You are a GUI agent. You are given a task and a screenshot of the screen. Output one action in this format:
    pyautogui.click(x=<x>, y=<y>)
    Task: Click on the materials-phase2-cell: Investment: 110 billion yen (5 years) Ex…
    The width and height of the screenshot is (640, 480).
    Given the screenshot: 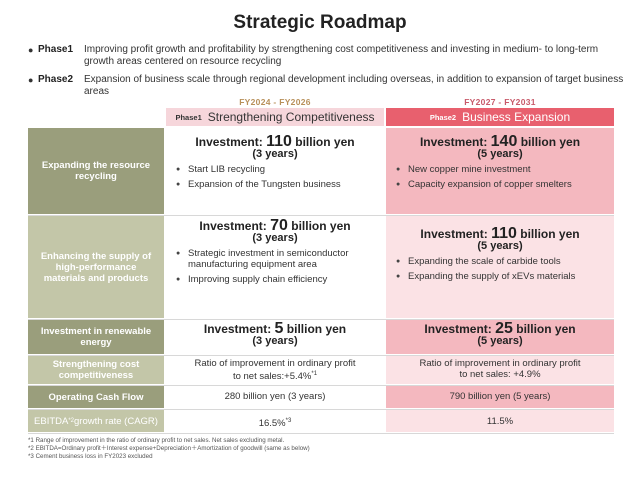 What is the action you would take?
    pyautogui.click(x=500, y=267)
    